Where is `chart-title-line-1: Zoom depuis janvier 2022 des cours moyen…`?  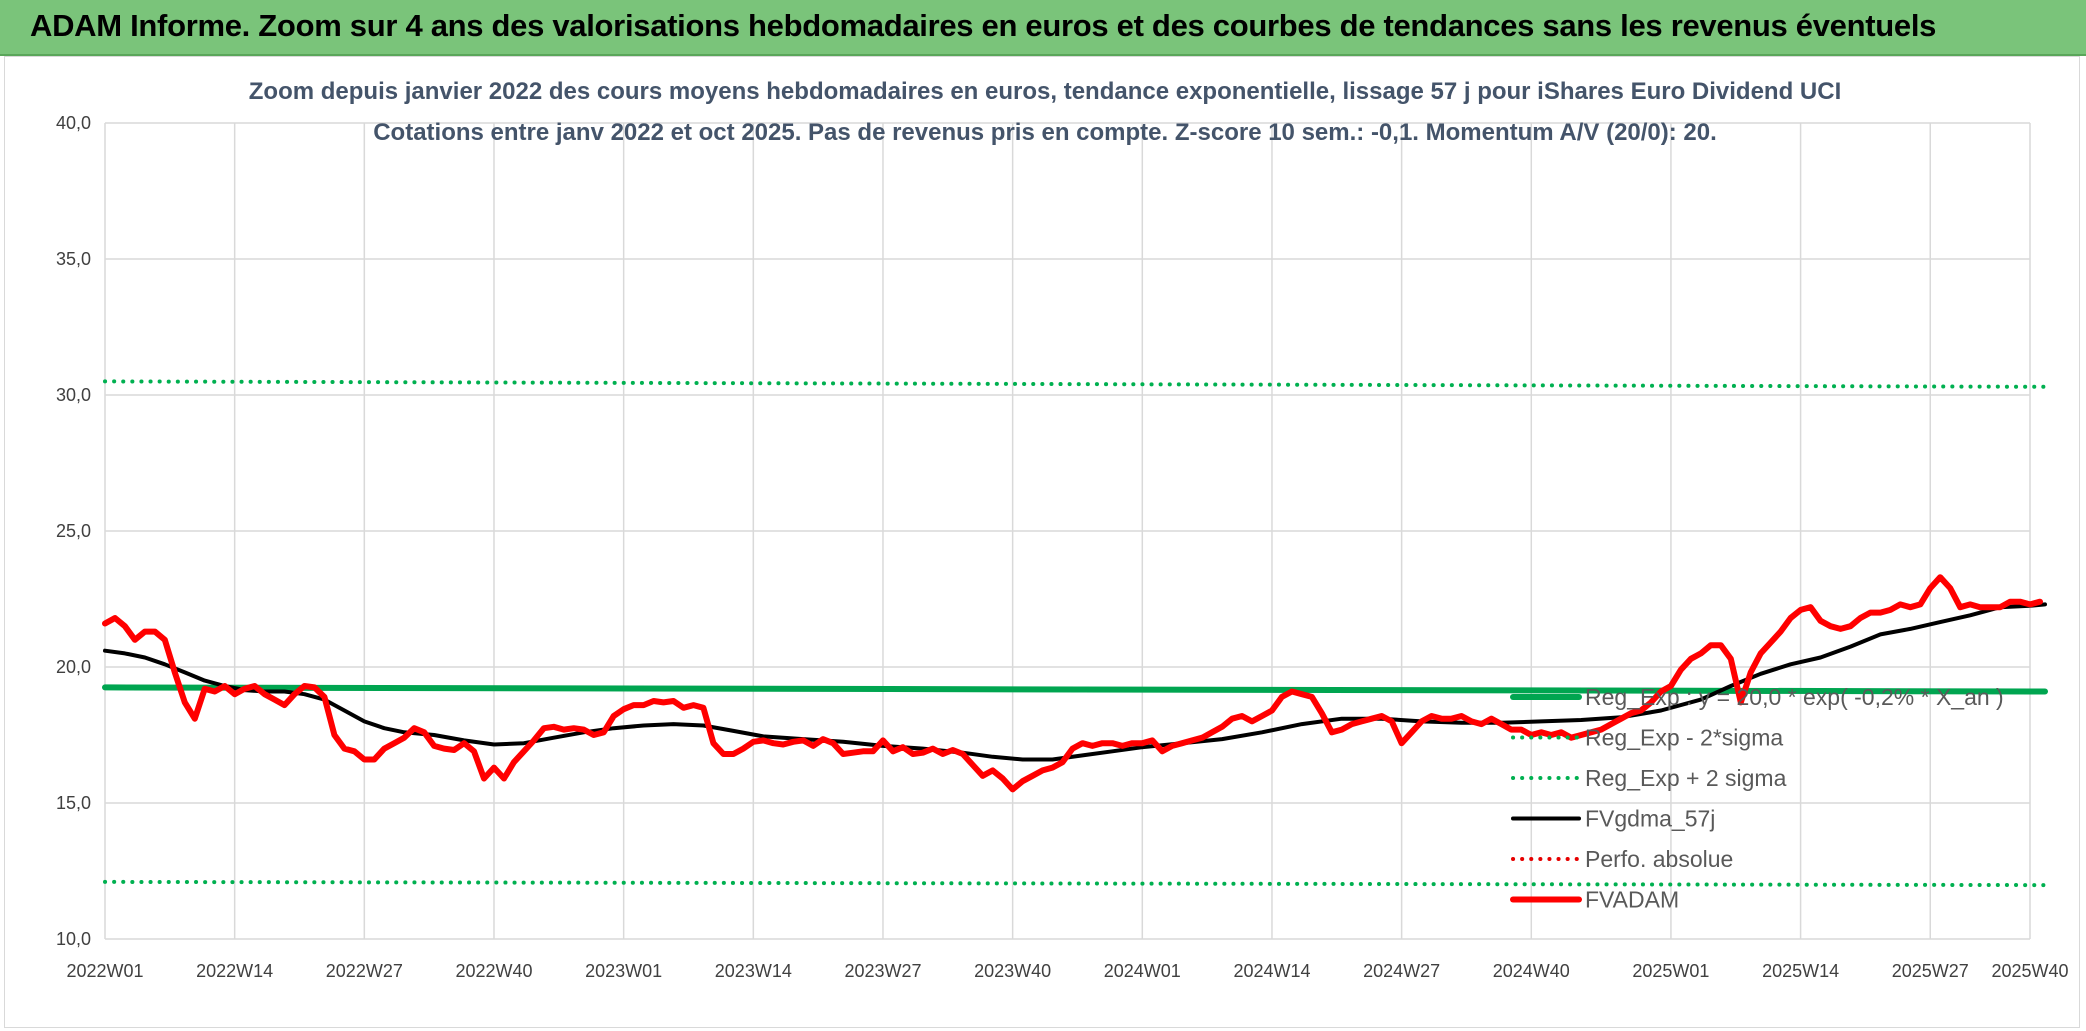
chart-title-line-1: Zoom depuis janvier 2022 des cours moyen… is located at coordinates (1045, 91).